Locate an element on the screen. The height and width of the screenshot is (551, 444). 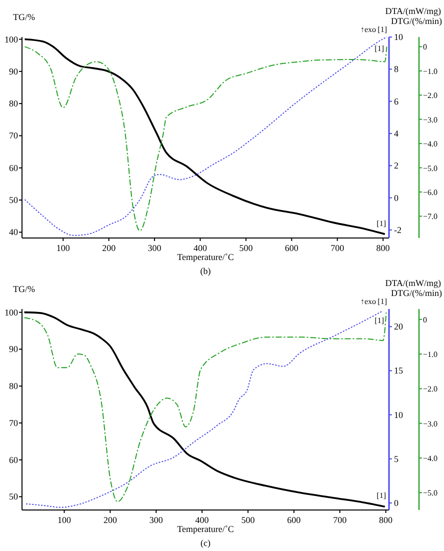
text: (b) is located at coordinates (205, 271).